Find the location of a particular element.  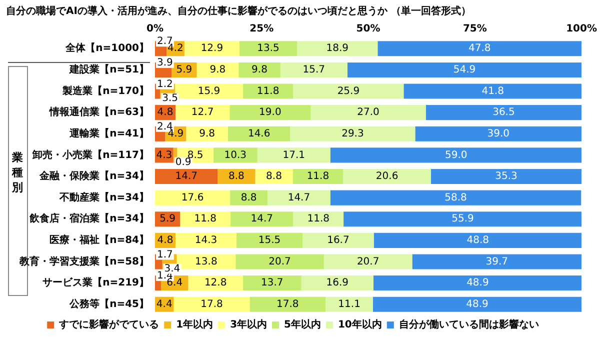

y-tick-label: 情報通信業【n=63】 is located at coordinates (98, 112).